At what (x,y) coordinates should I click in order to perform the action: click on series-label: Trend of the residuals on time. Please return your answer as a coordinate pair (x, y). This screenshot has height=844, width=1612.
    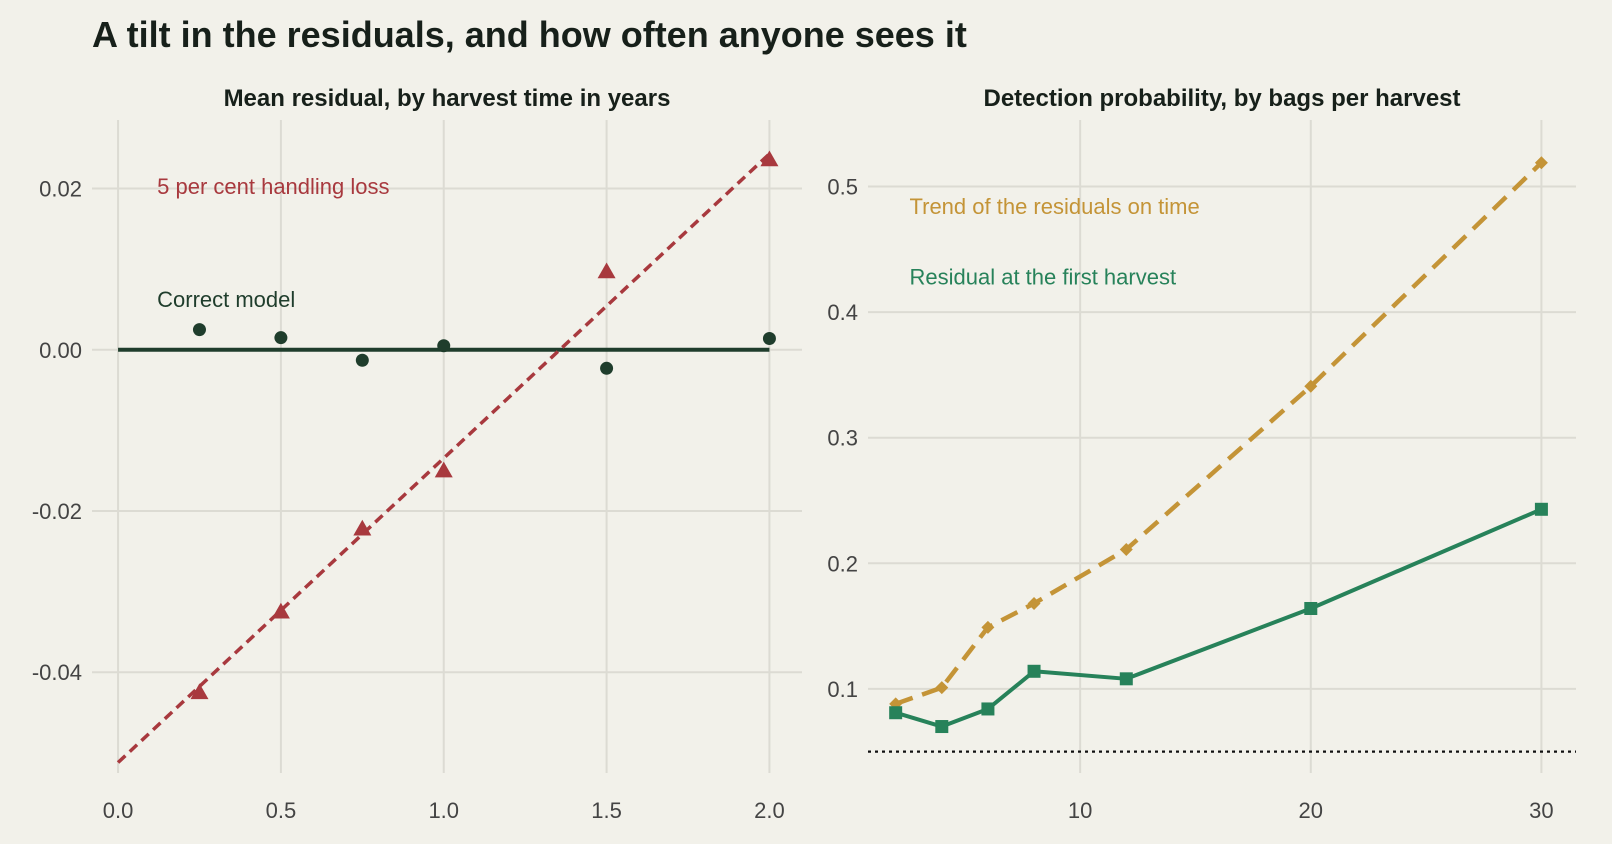
    Looking at the image, I should click on (1055, 206).